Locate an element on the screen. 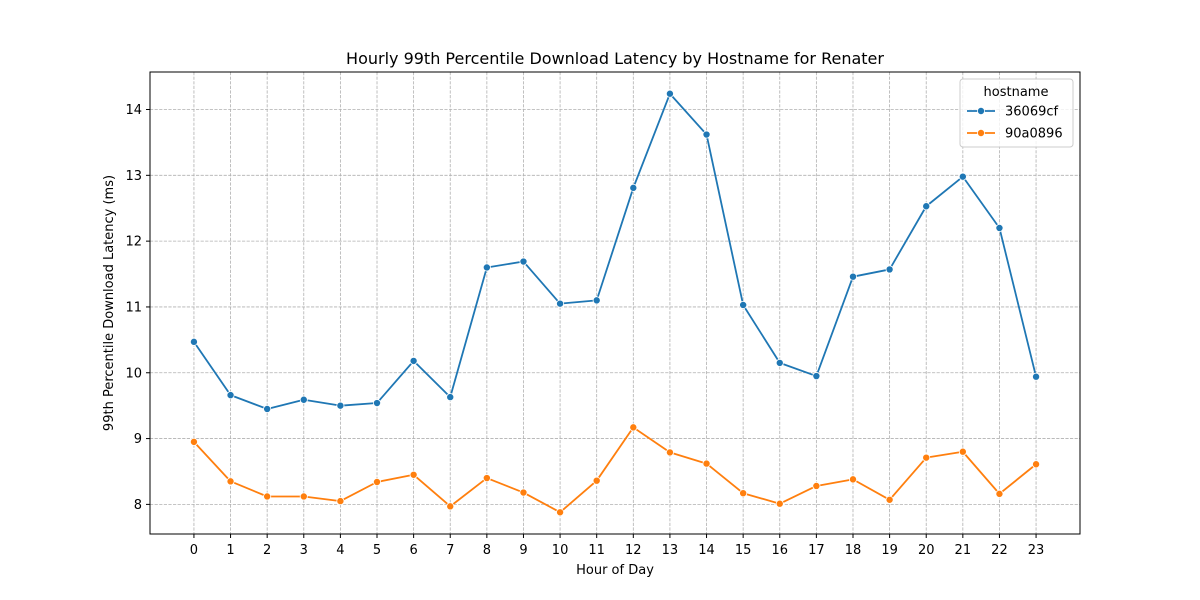 This screenshot has width=1200, height=600. x-tick-label: 22 is located at coordinates (999, 550).